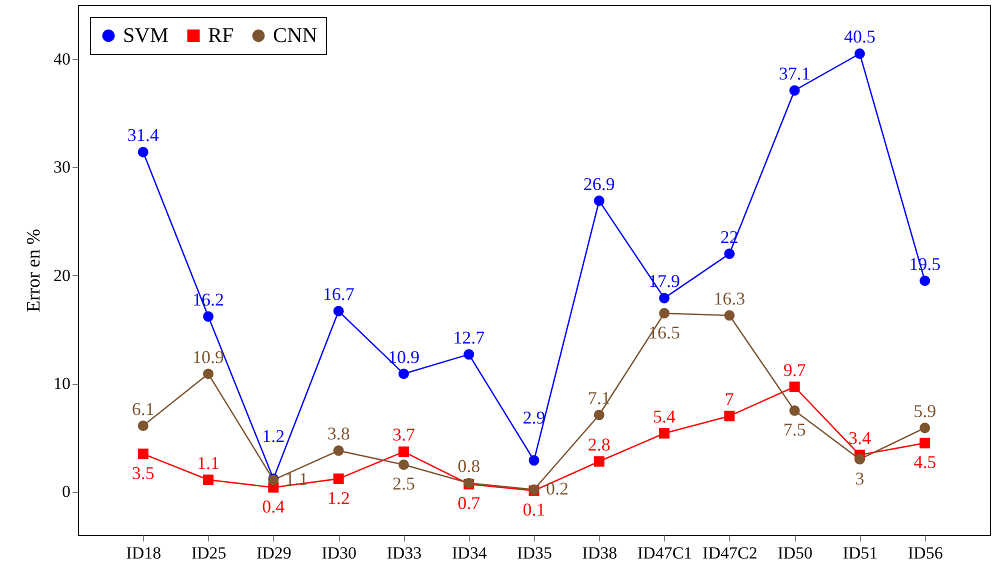 The height and width of the screenshot is (565, 997). I want to click on data-label: 5.4, so click(664, 416).